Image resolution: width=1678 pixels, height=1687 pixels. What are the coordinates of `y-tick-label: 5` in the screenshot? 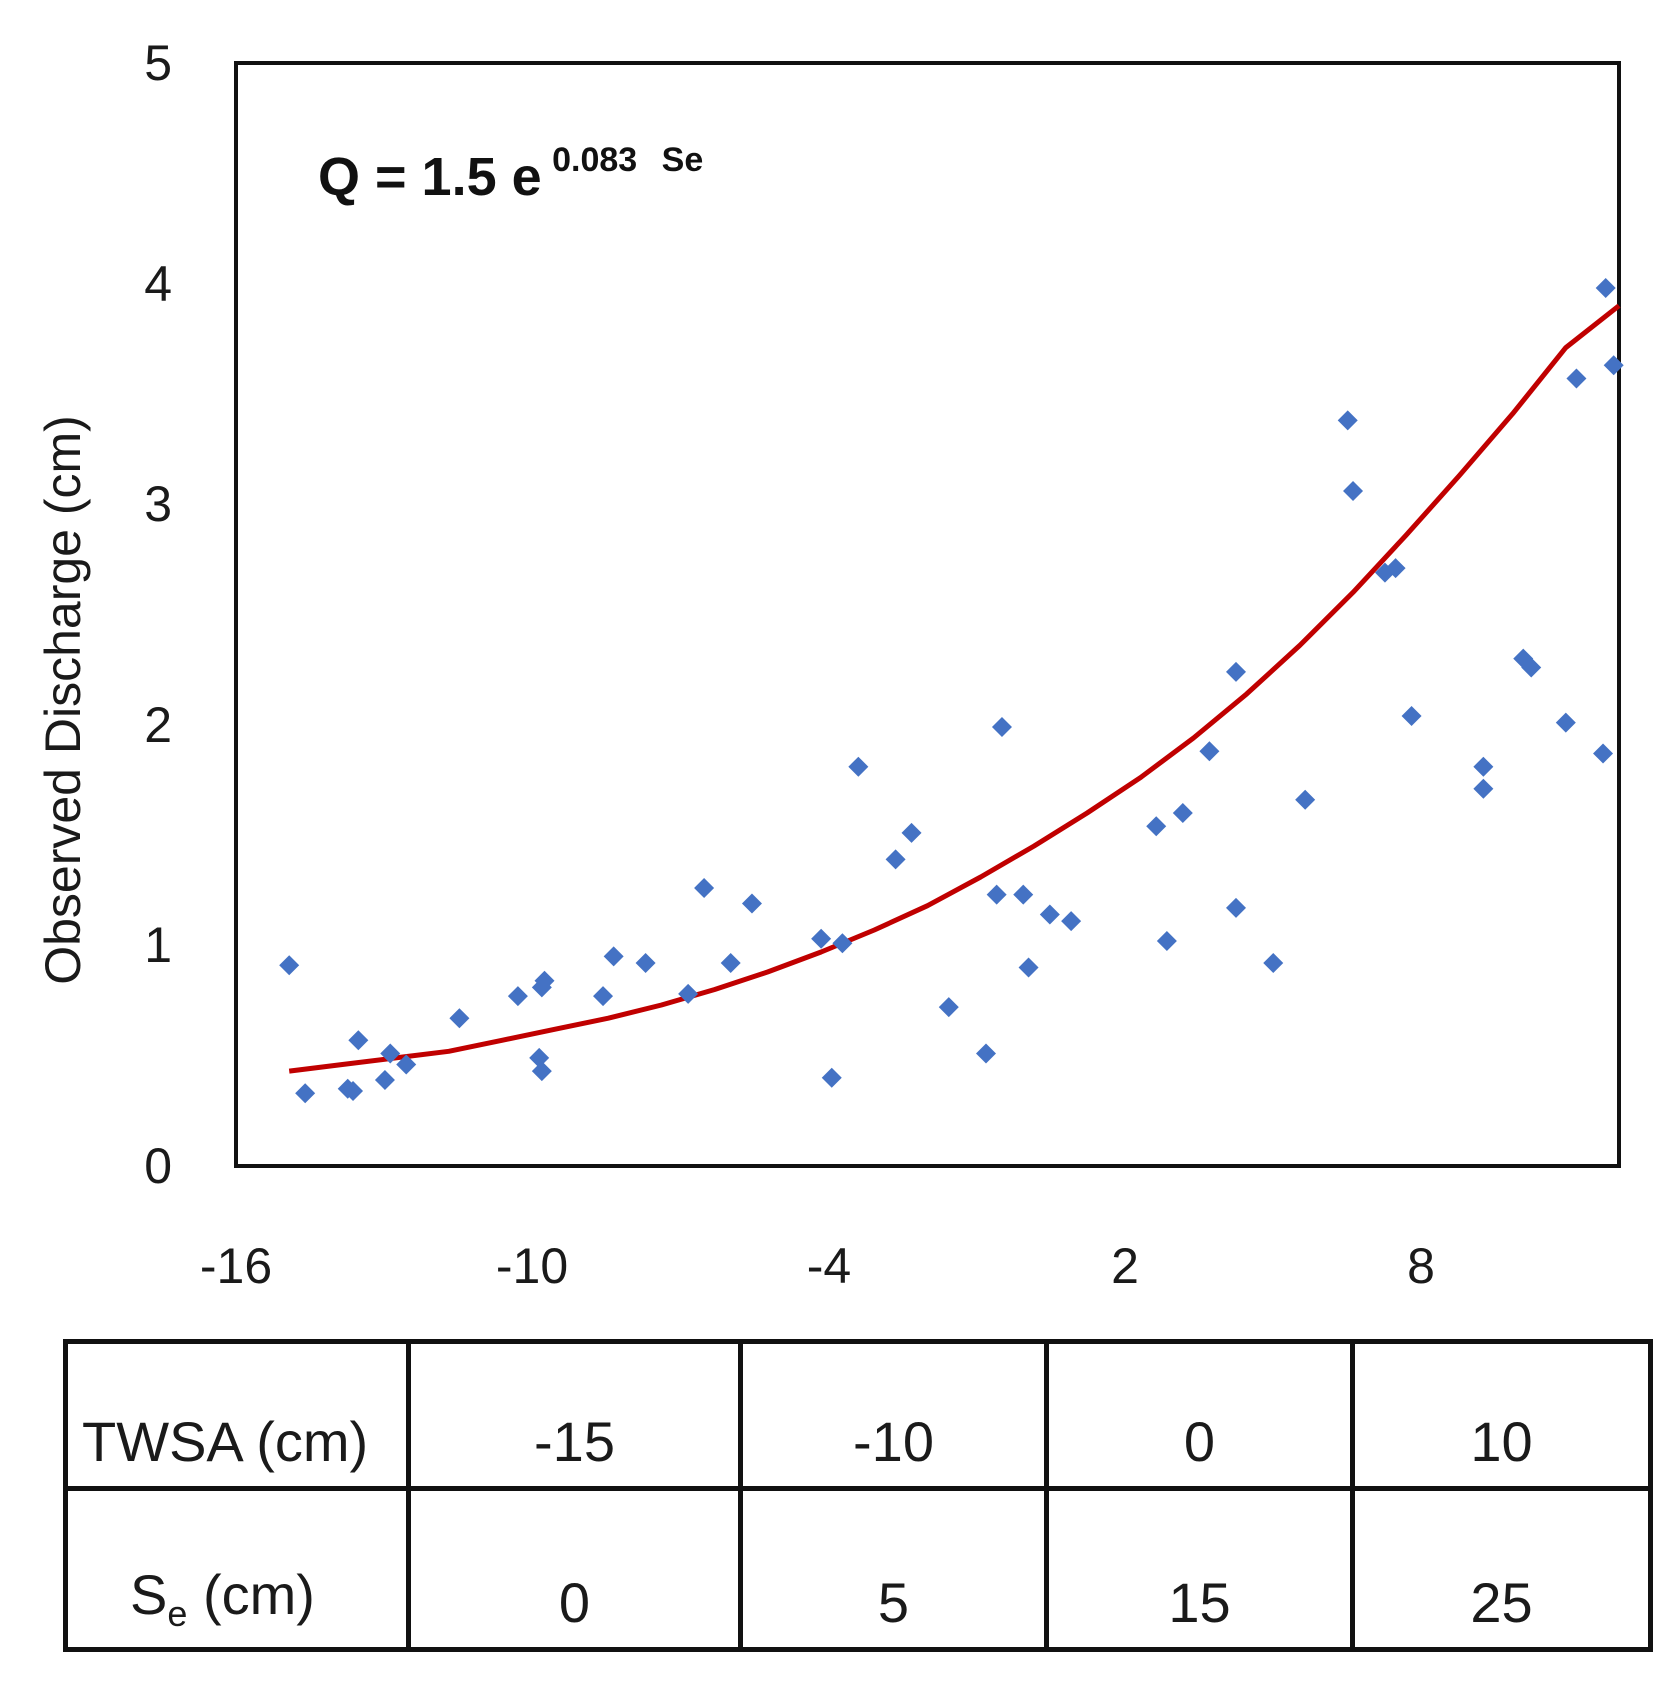 It's located at (158, 63).